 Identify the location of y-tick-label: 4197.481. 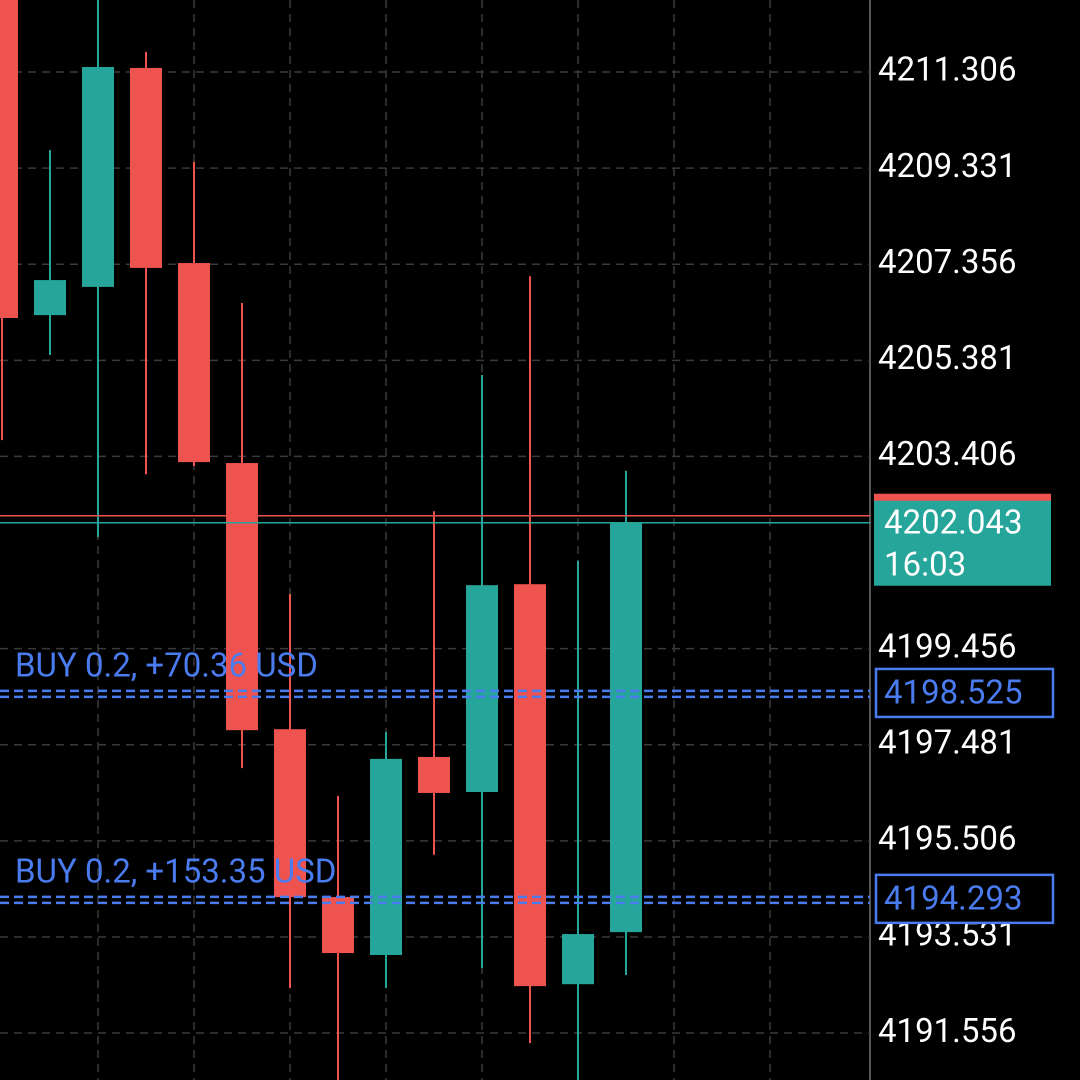
(947, 742).